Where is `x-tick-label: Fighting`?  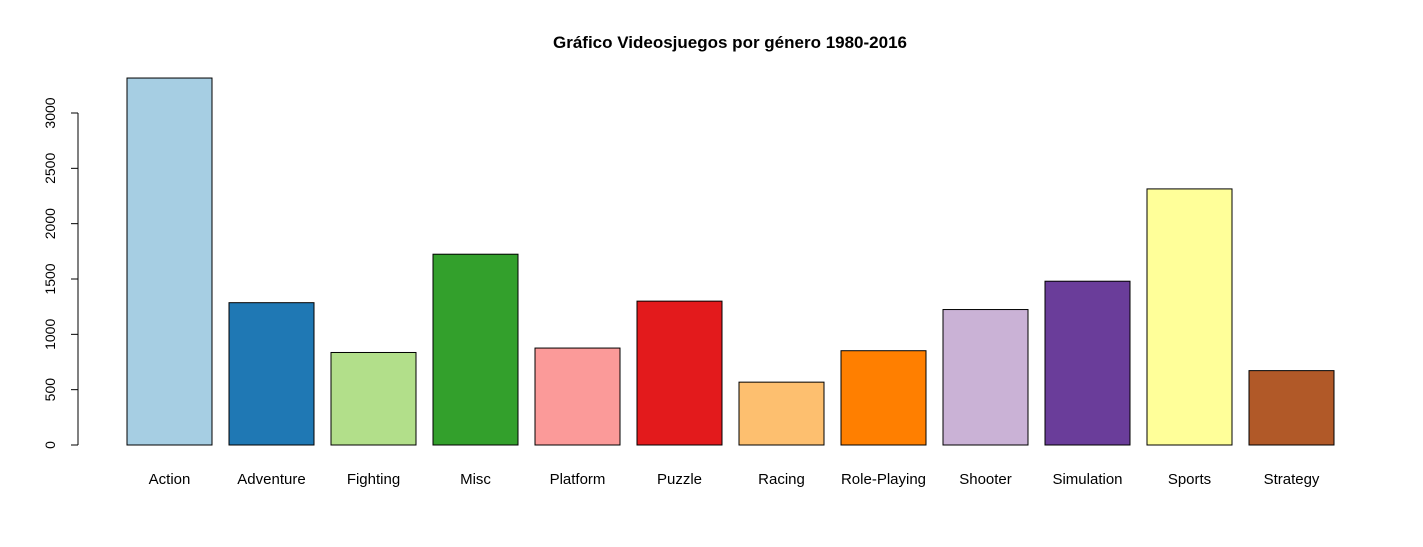 x-tick-label: Fighting is located at coordinates (373, 479).